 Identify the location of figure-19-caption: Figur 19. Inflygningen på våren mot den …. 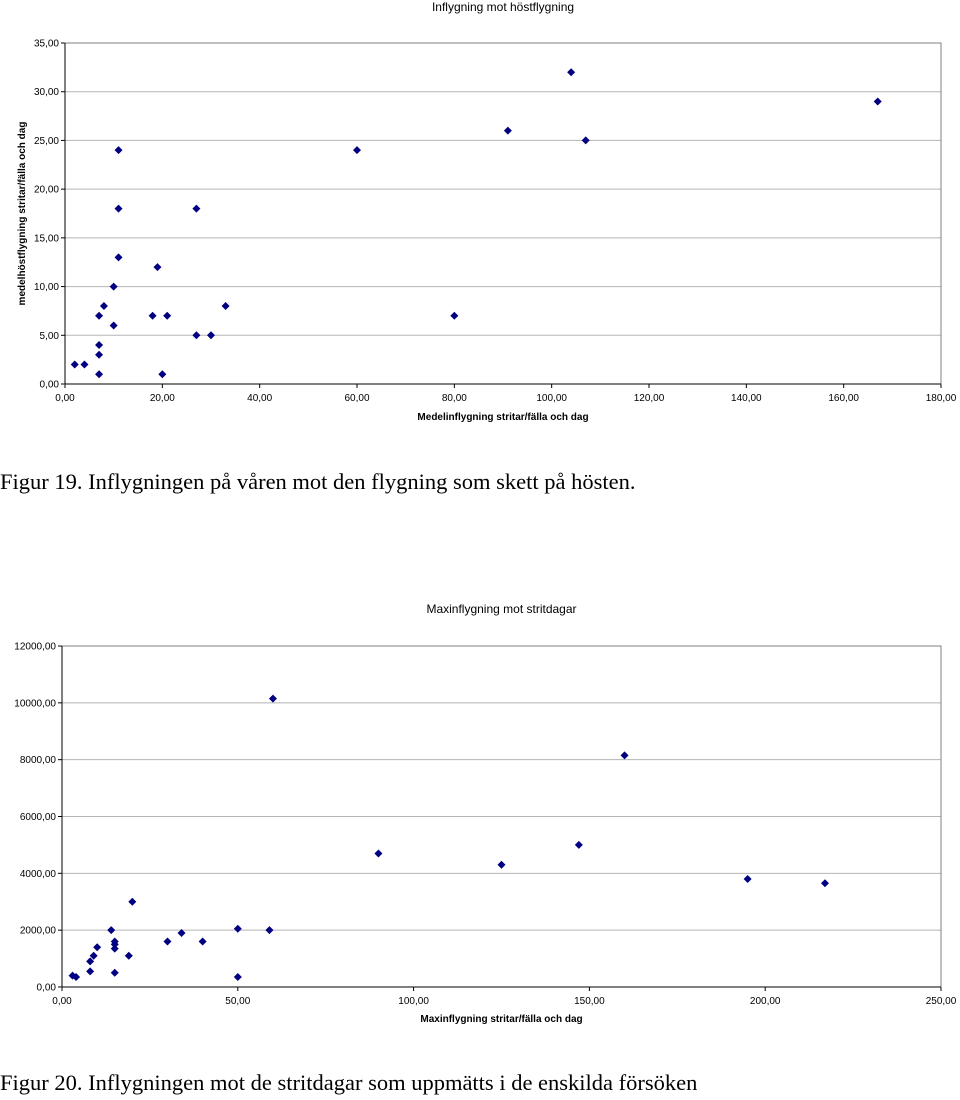
(318, 481).